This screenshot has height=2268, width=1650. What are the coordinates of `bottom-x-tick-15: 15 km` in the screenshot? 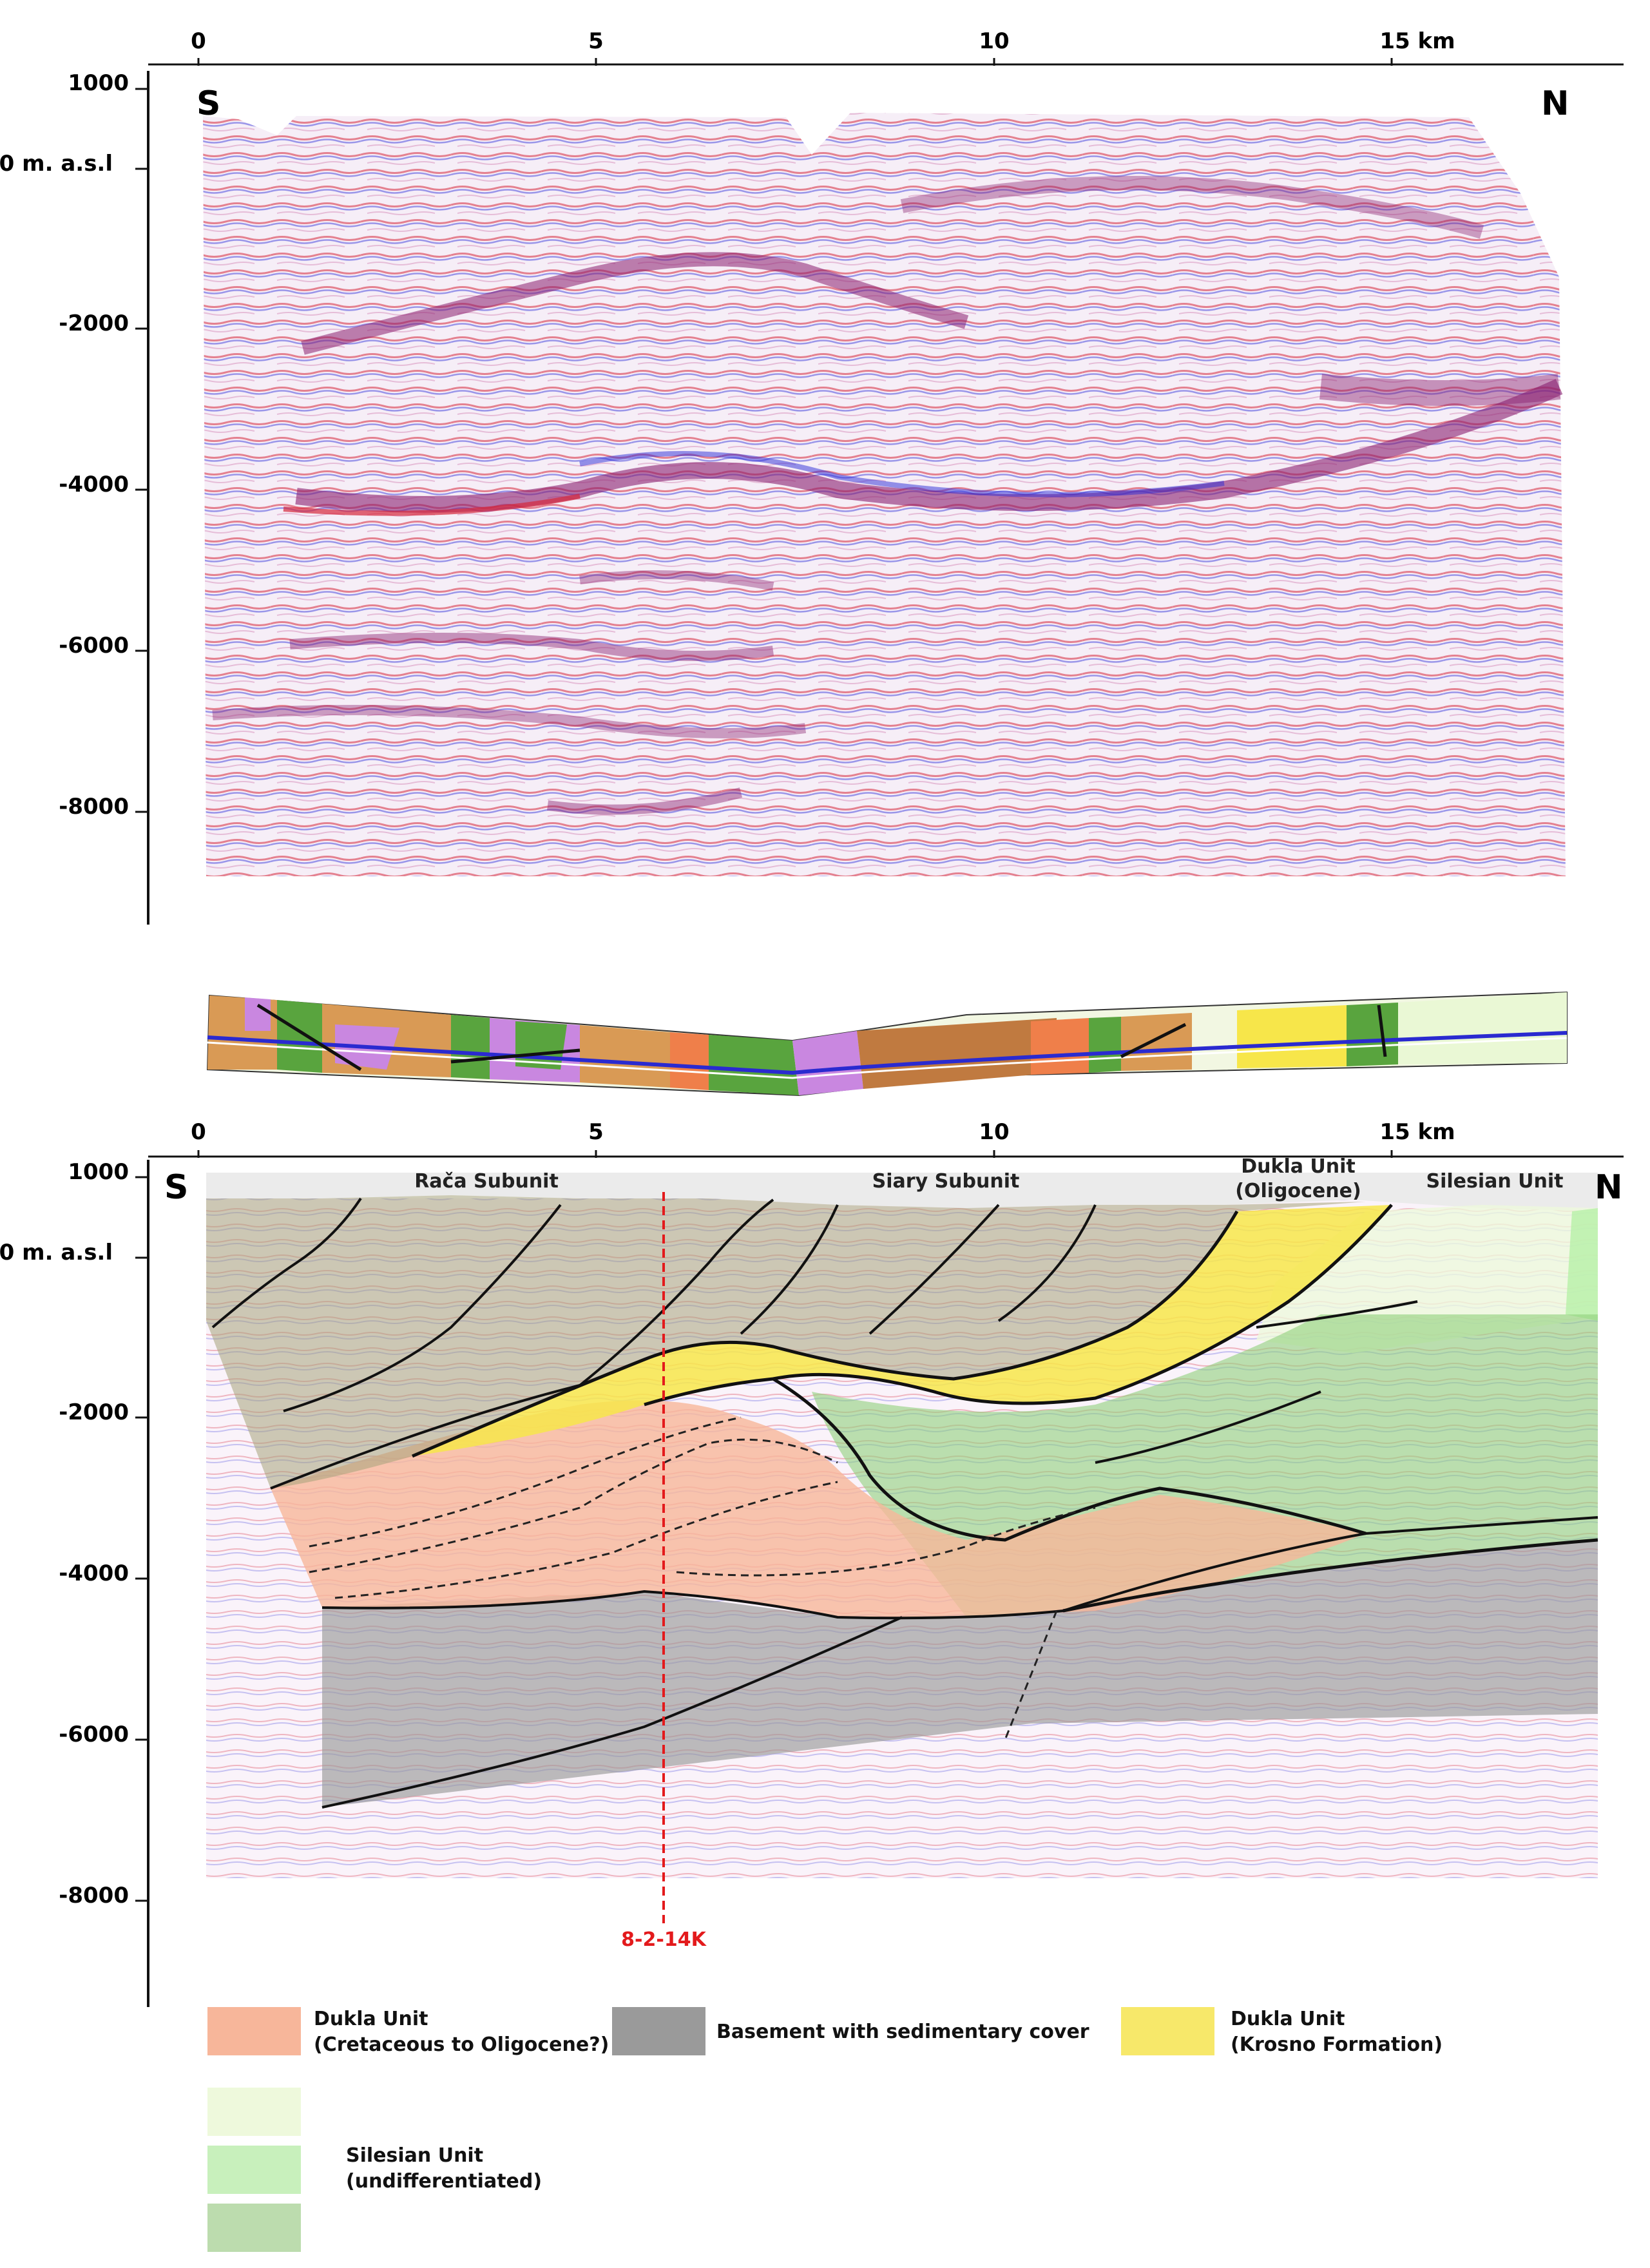 It's located at (1417, 1132).